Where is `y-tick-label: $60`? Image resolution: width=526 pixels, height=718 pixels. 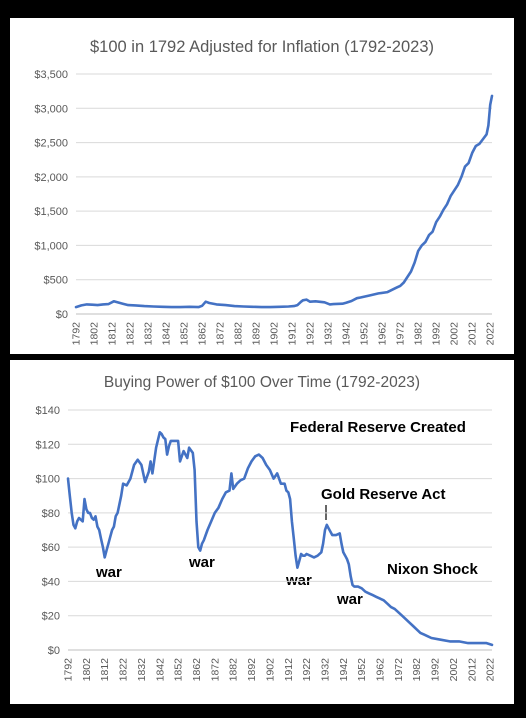
y-tick-label: $60 is located at coordinates (51, 548).